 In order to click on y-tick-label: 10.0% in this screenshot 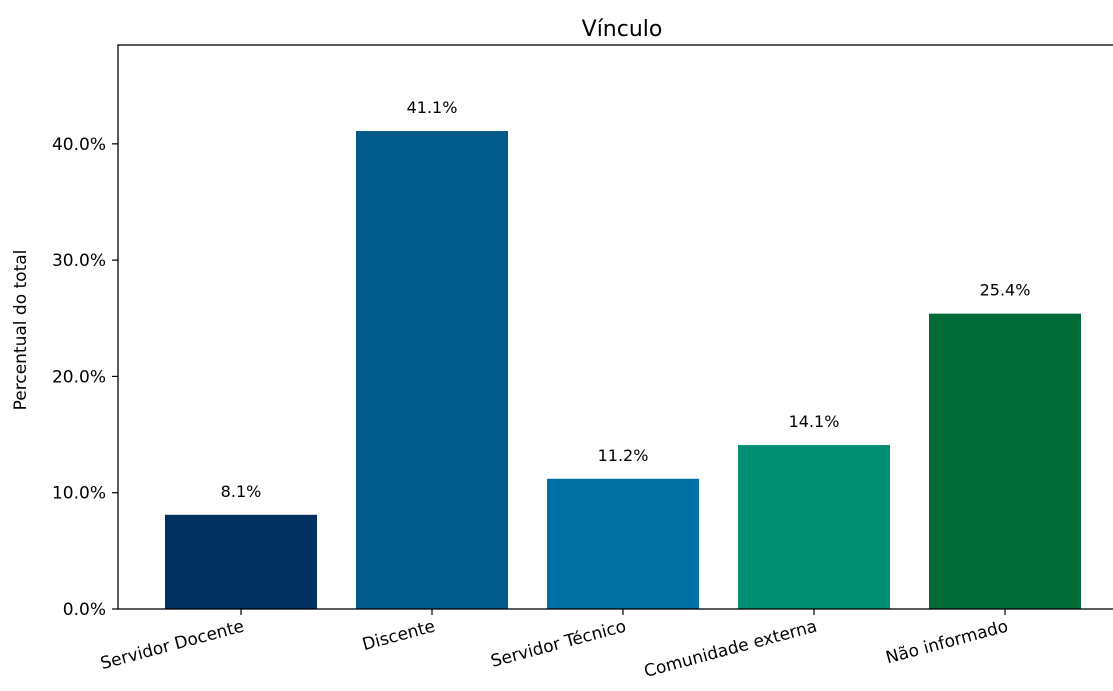, I will do `click(79, 494)`.